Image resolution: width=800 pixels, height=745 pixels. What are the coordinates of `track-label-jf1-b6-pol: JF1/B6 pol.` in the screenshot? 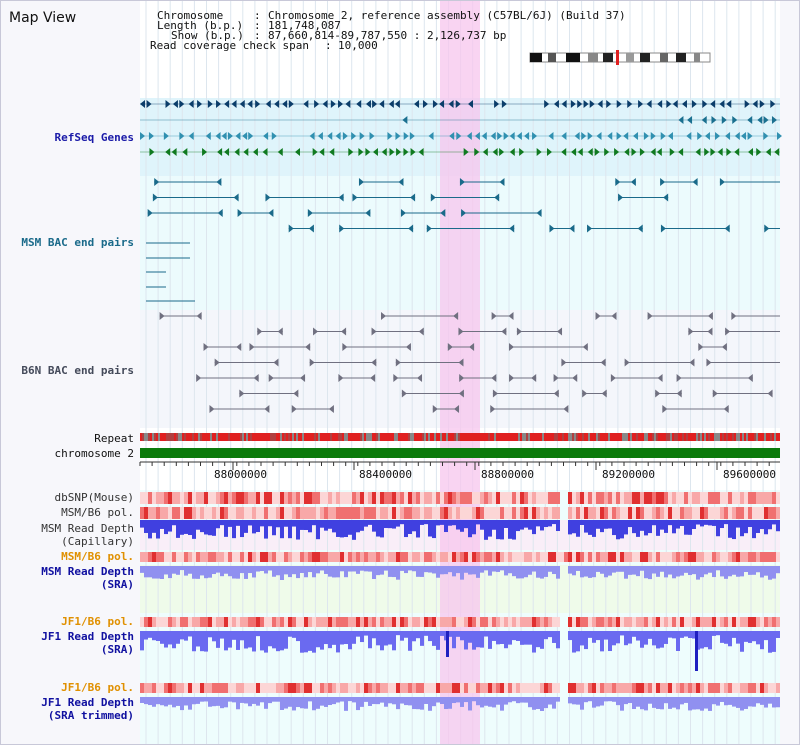 It's located at (97, 621).